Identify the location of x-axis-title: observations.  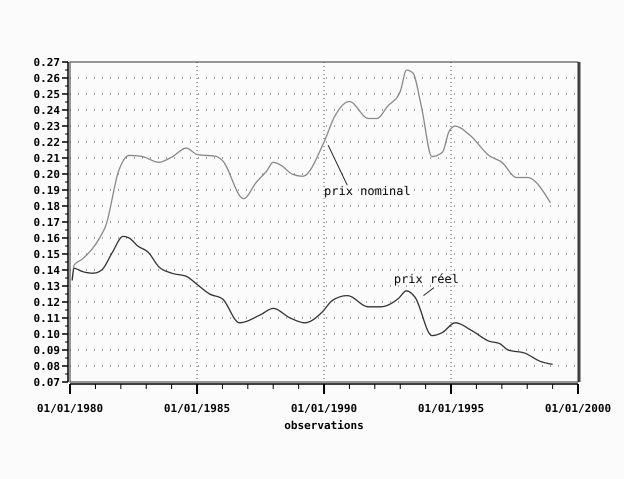
(324, 425).